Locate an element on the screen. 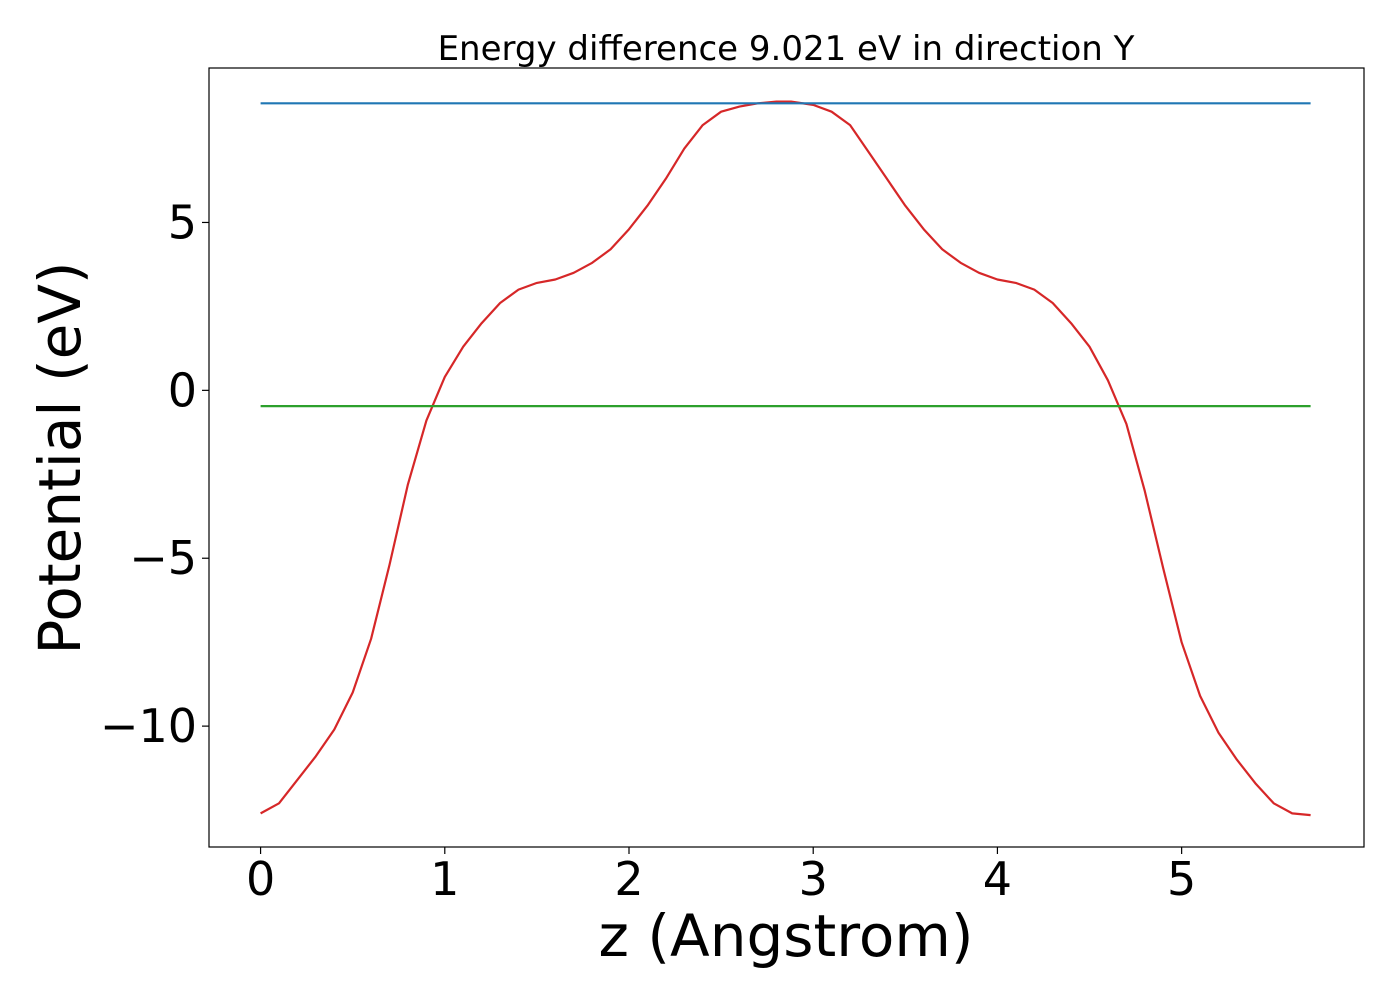  x-tick-label: 2 is located at coordinates (628, 879).